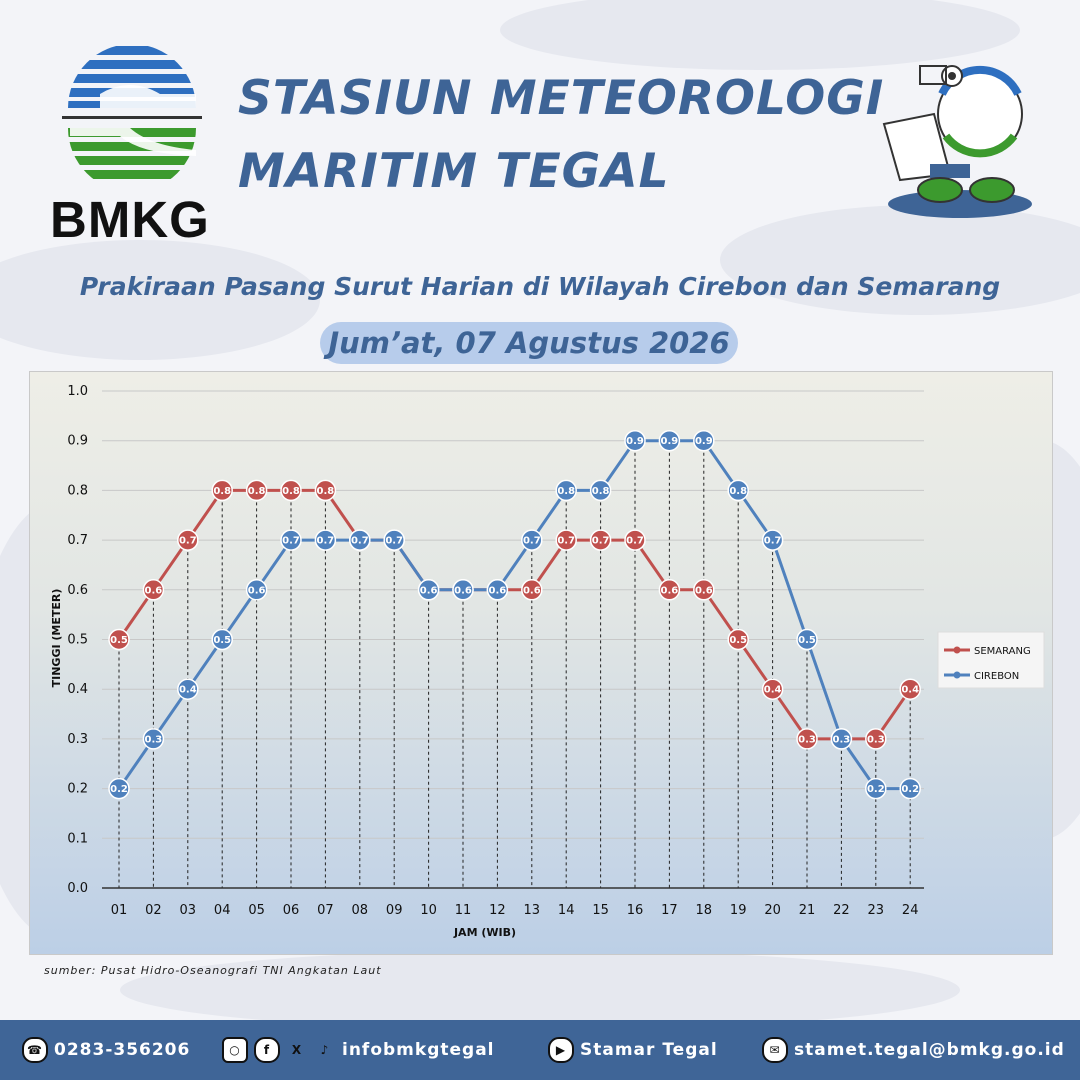 This screenshot has width=1080, height=1080. I want to click on y-tick-label: 0.1, so click(77, 838).